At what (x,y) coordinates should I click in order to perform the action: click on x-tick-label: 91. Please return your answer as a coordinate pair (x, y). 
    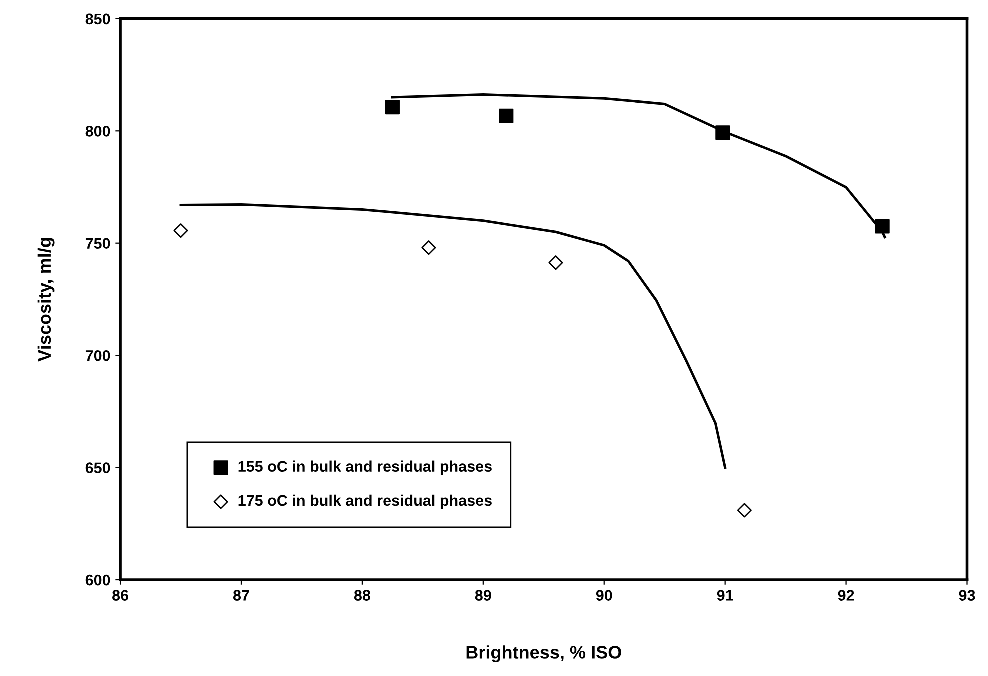
    Looking at the image, I should click on (725, 595).